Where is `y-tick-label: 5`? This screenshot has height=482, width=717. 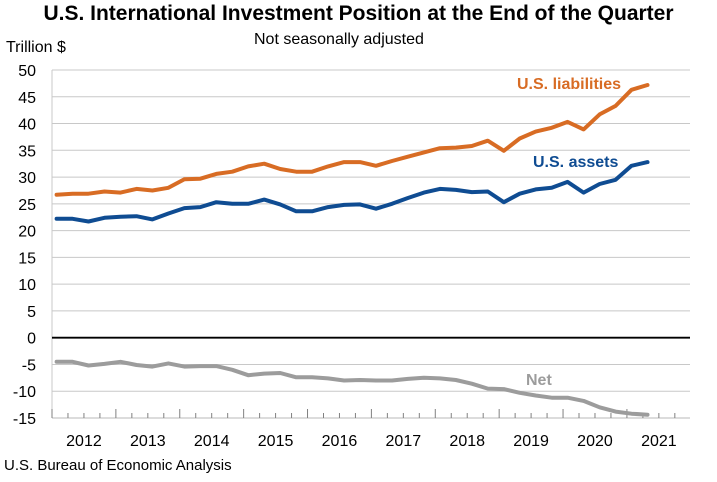
y-tick-label: 5 is located at coordinates (31, 312).